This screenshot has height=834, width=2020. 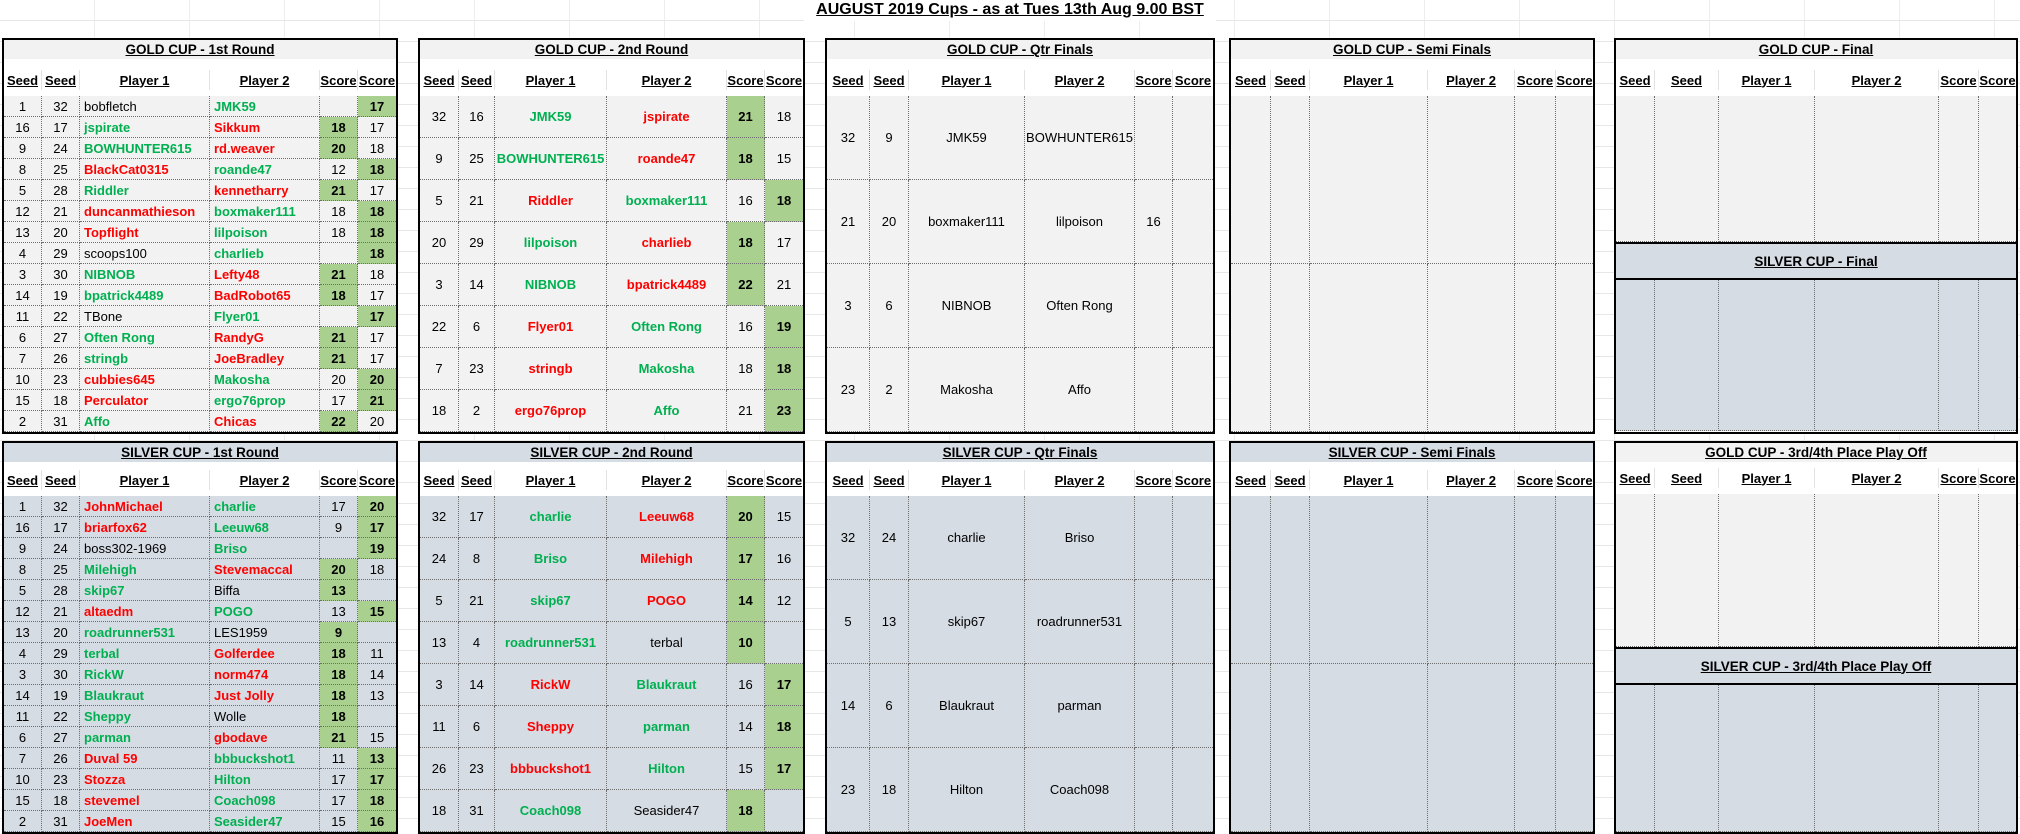 I want to click on player1-cell: lilpoison, so click(x=551, y=243).